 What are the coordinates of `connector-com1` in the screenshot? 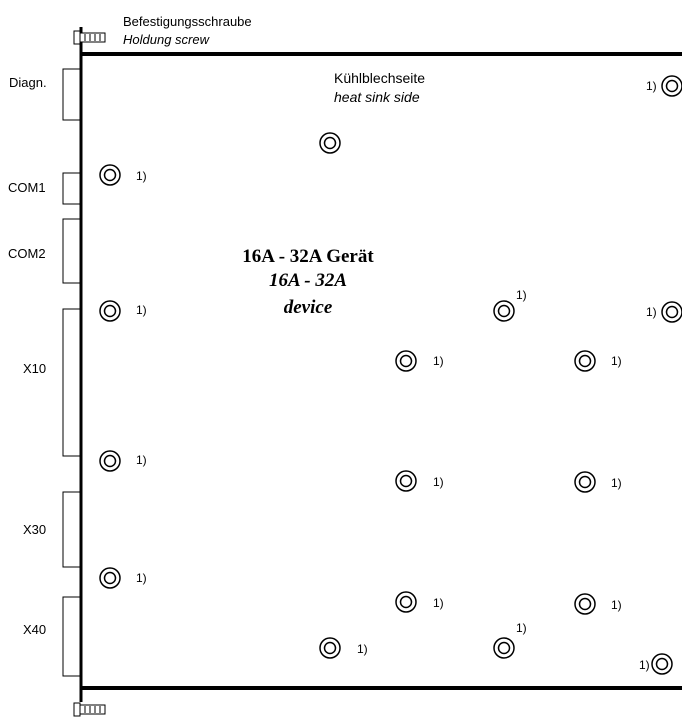 It's located at (71, 188).